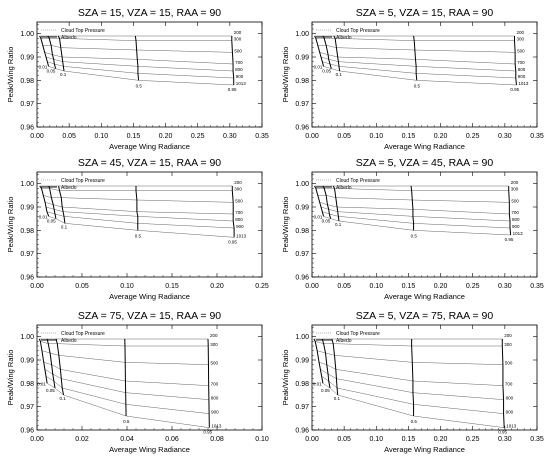 The height and width of the screenshot is (456, 550). I want to click on albedo-label: 0.5, so click(414, 421).